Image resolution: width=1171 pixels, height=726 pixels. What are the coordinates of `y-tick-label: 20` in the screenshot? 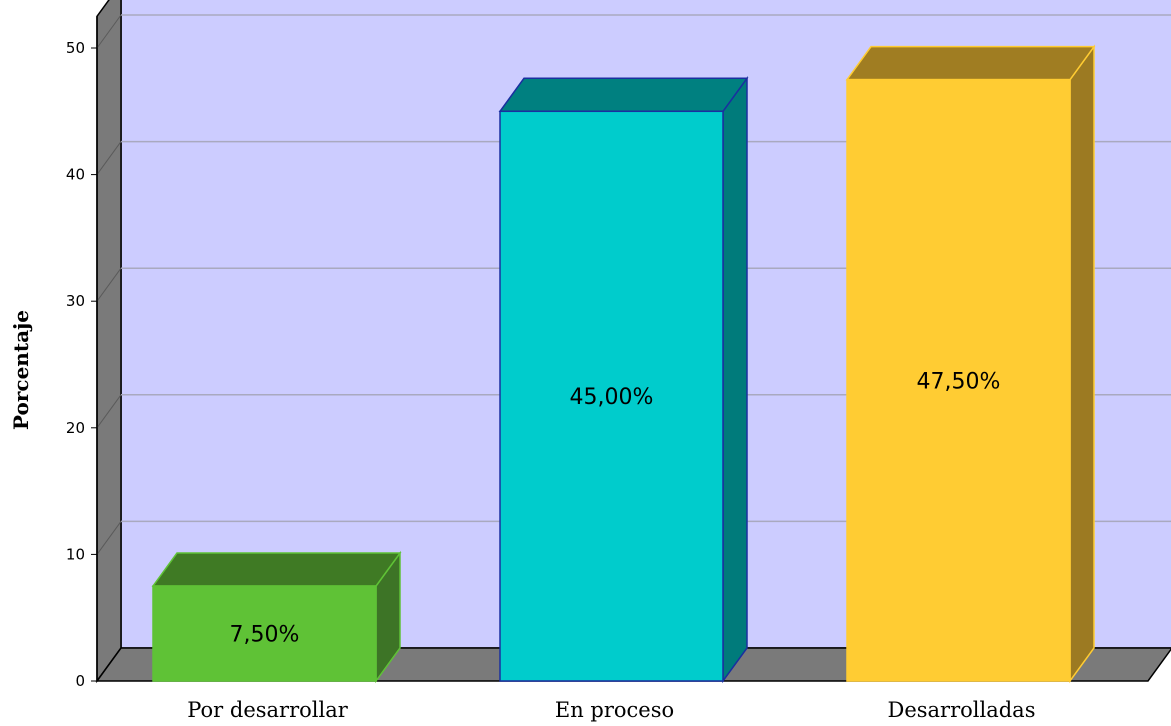 It's located at (75, 428).